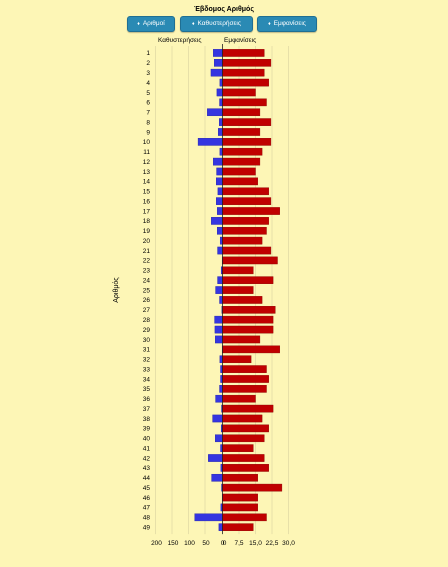 This screenshot has height=567, width=448. What do you see at coordinates (148, 132) in the screenshot?
I see `category-label: 9` at bounding box center [148, 132].